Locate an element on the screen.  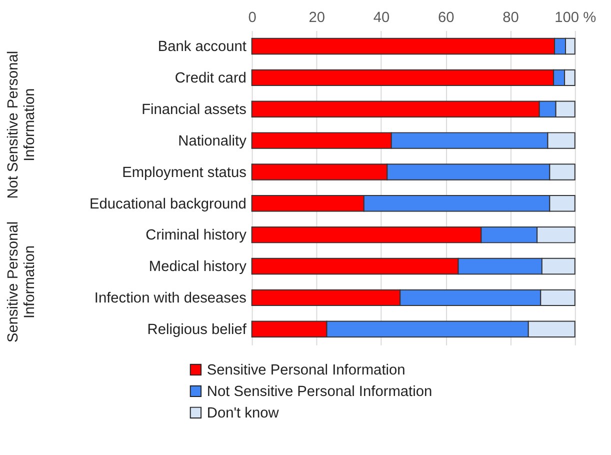
y-tick-label: Bank account is located at coordinates (202, 47).